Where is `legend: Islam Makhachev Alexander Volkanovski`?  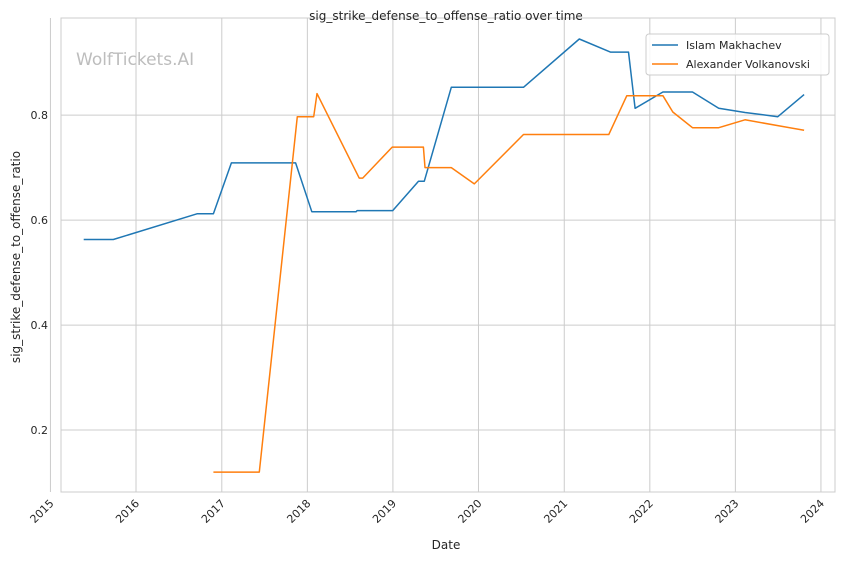
legend: Islam Makhachev Alexander Volkanovski is located at coordinates (737, 54).